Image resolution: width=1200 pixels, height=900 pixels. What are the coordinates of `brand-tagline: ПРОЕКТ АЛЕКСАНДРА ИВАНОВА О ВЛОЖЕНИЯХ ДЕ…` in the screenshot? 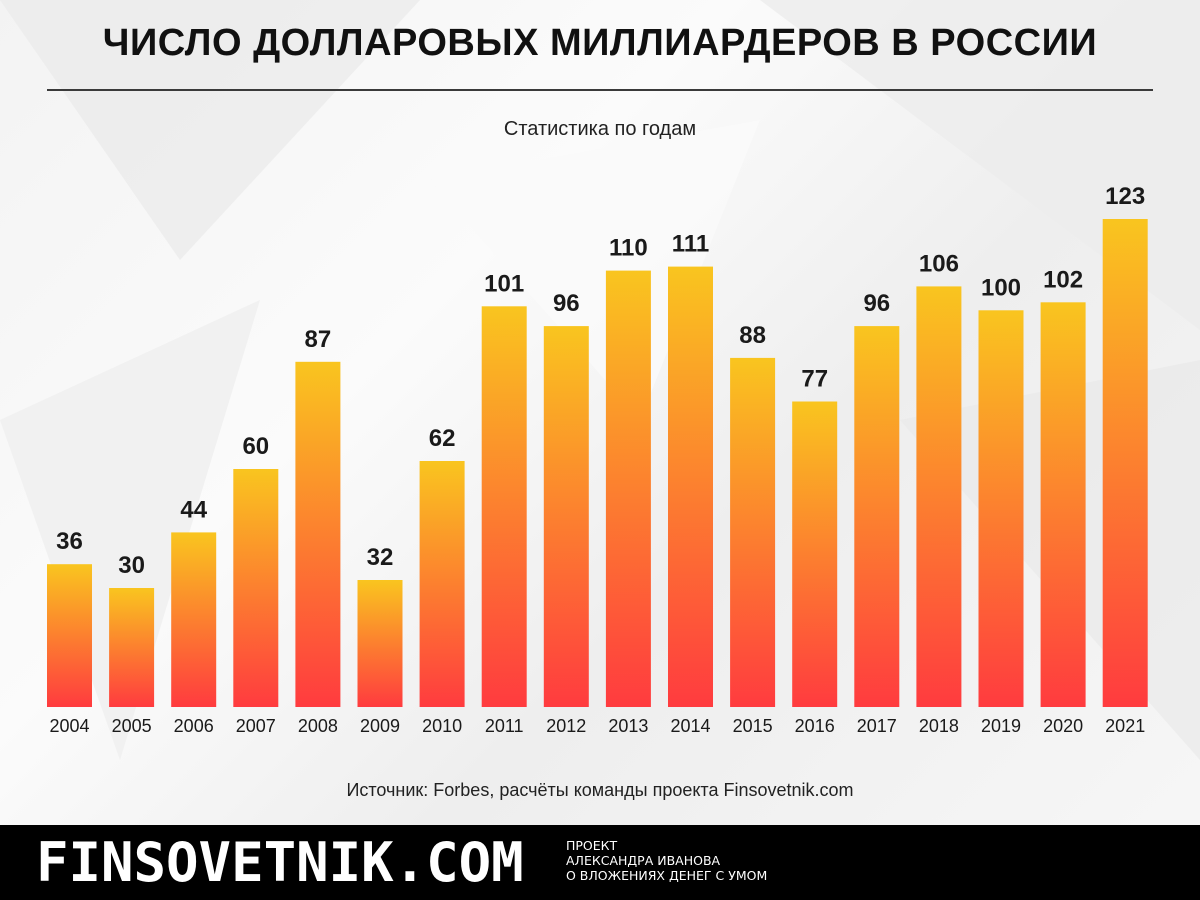 It's located at (666, 860).